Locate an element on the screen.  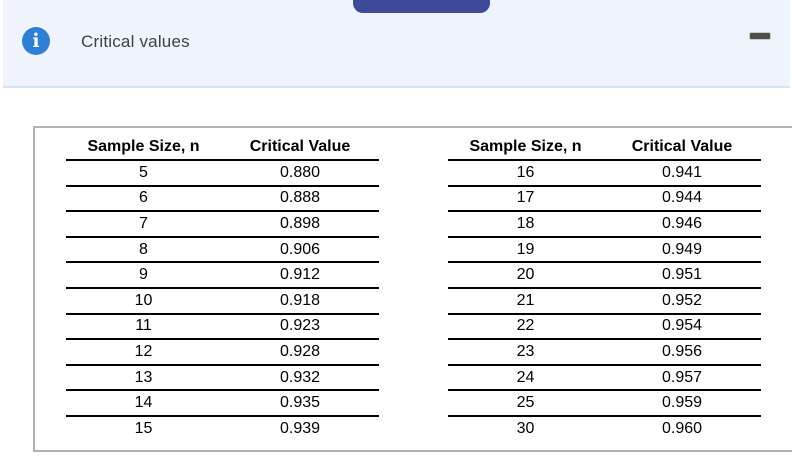
table-row: 17 0.944 is located at coordinates (604, 199).